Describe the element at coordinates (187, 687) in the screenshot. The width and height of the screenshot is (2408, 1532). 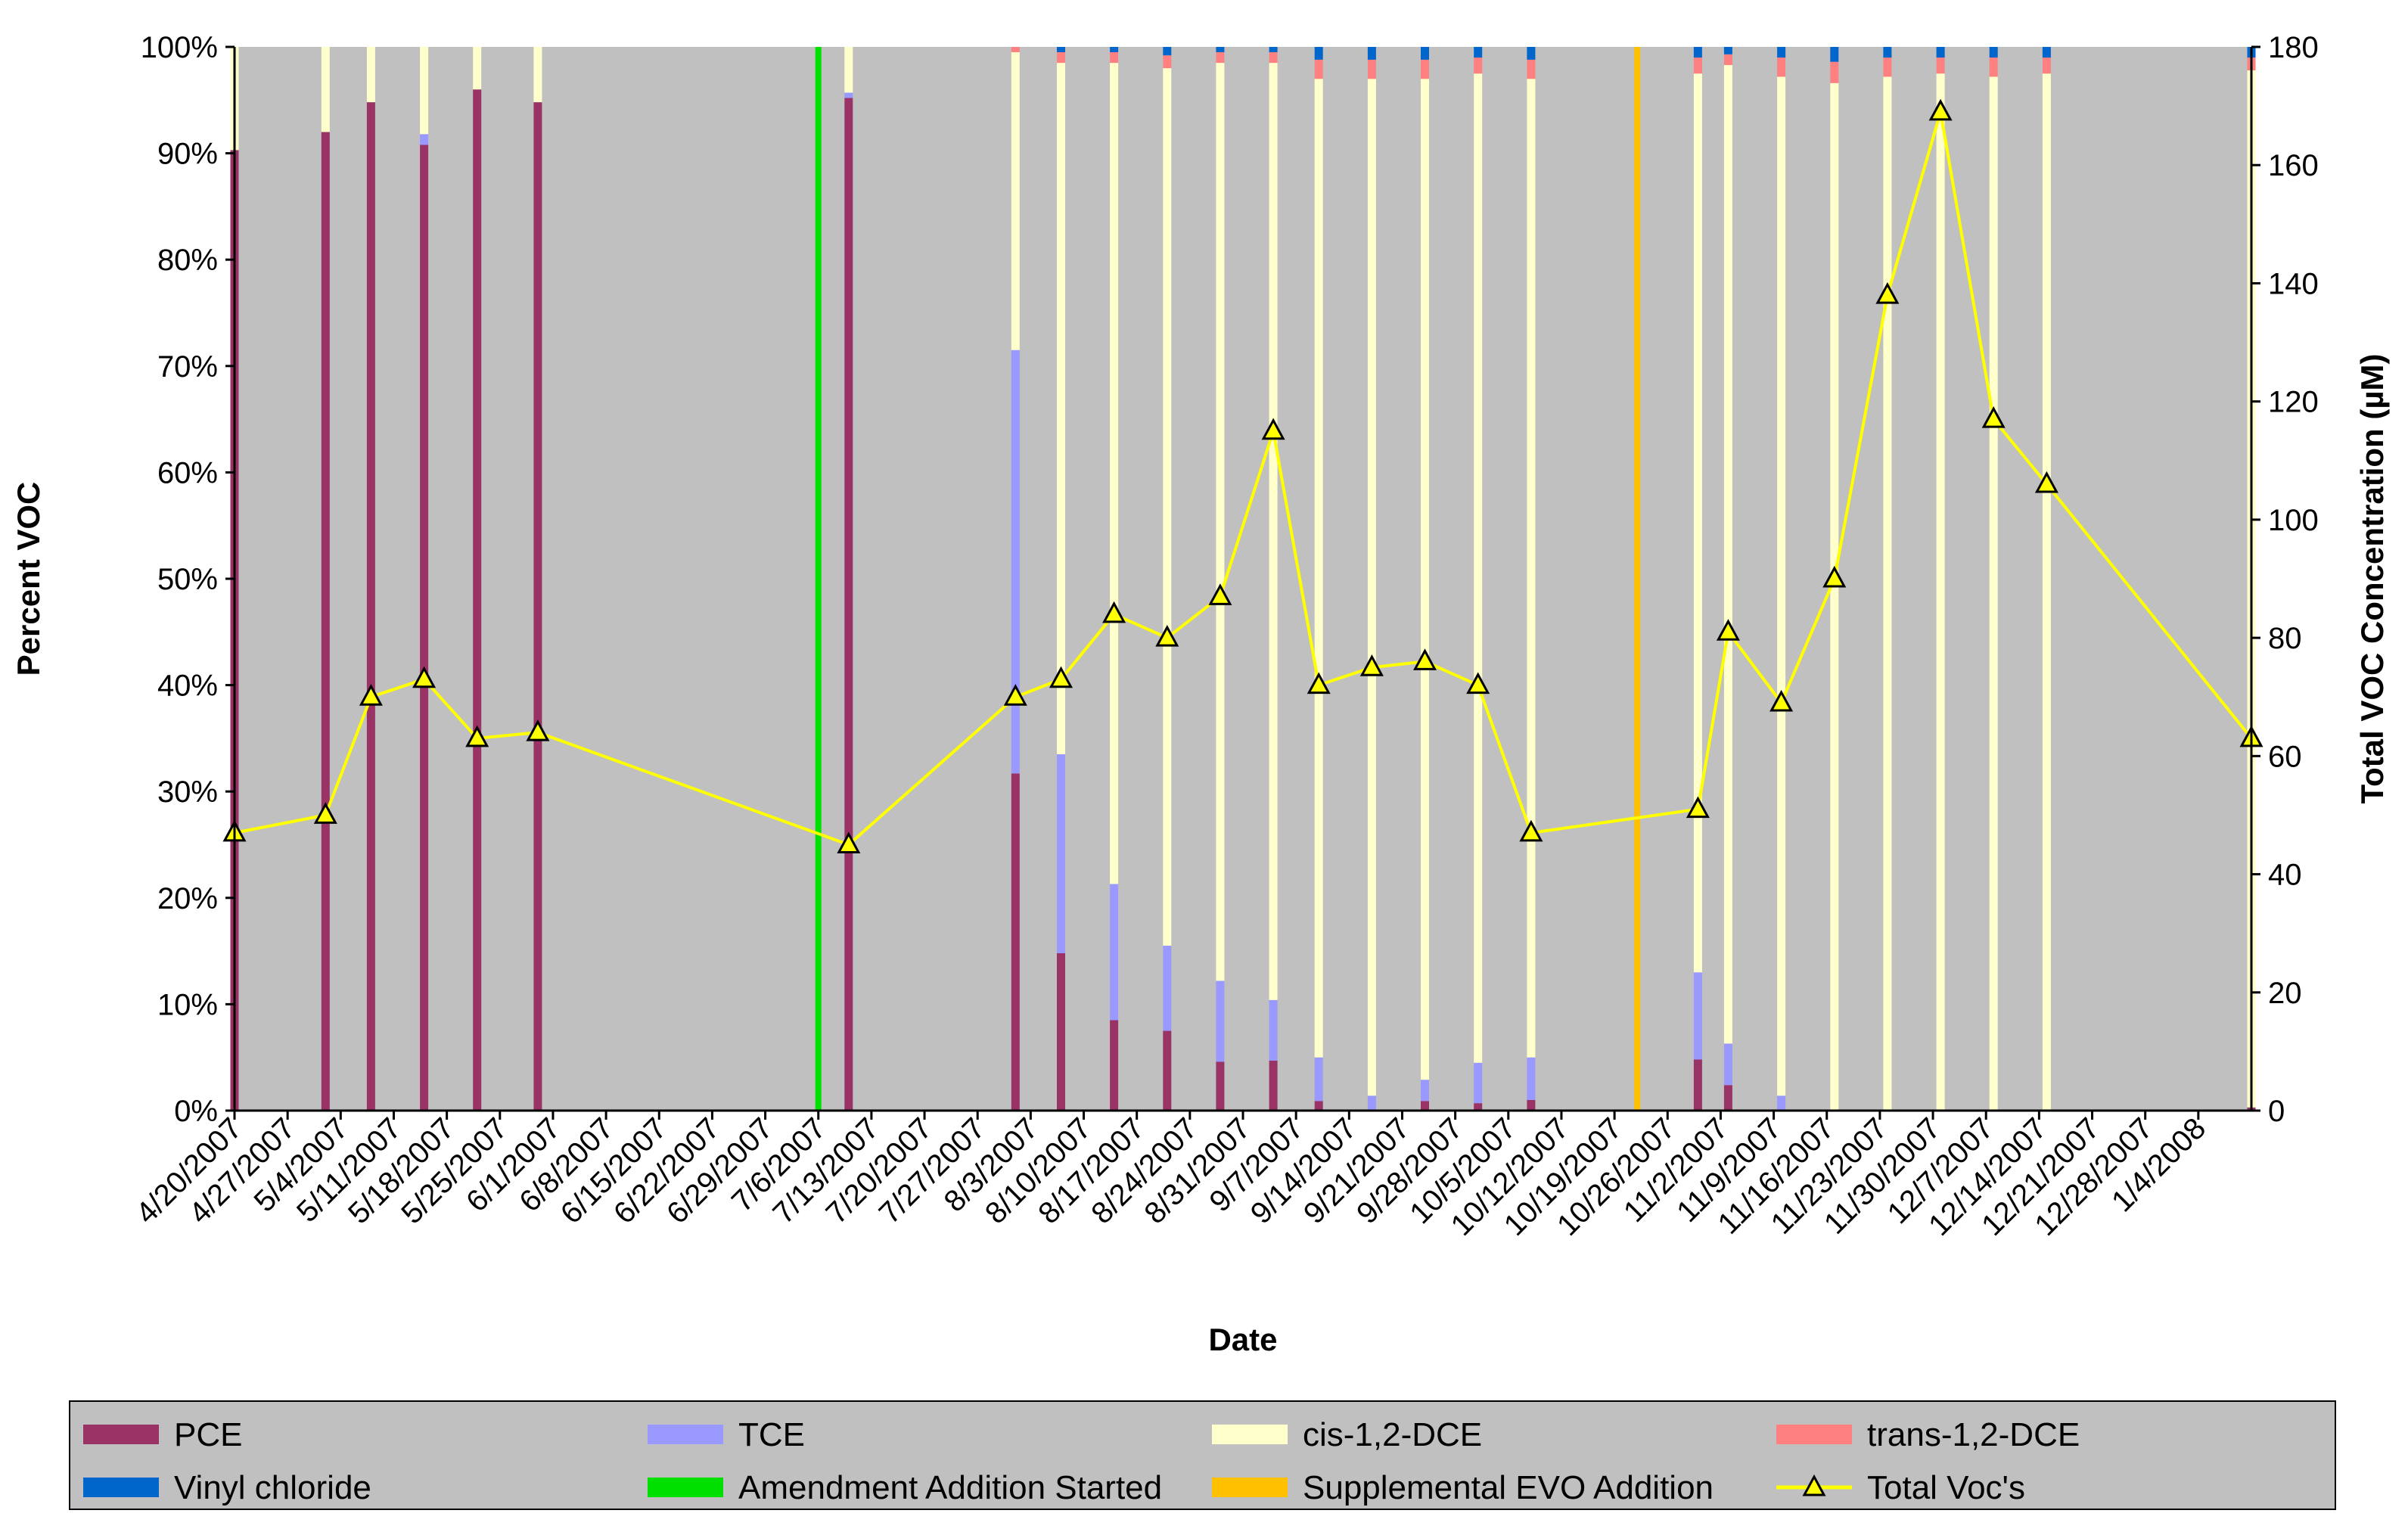
I see `y-tick-label-4: 40%` at that location.